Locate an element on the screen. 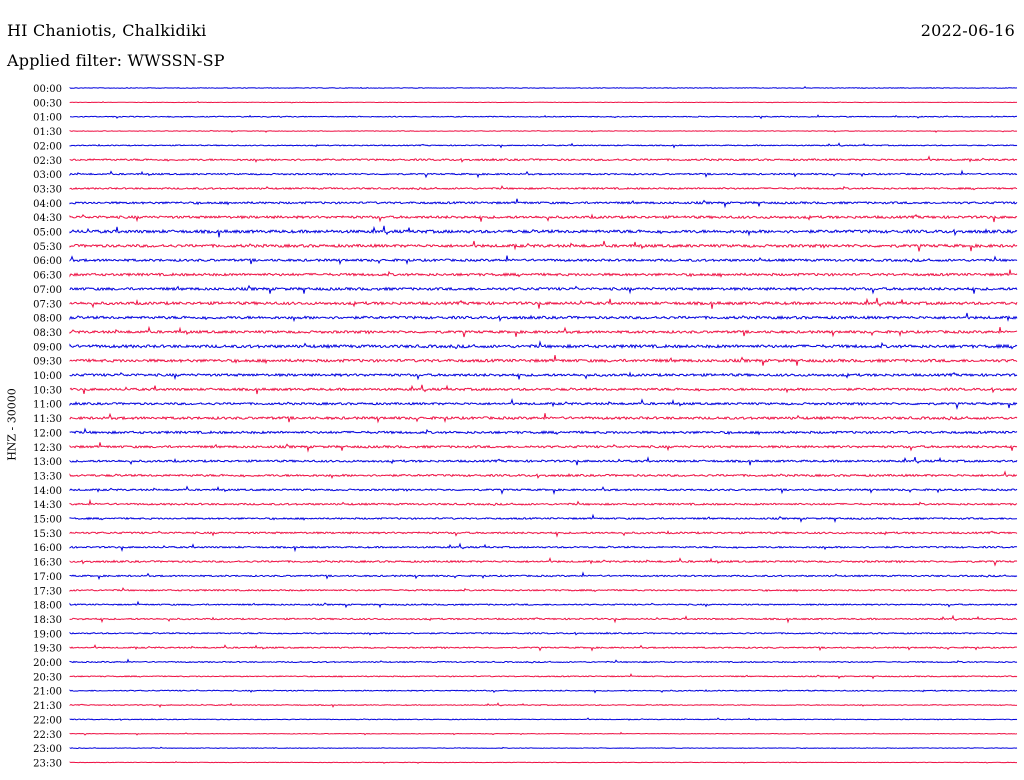 The image size is (1024, 780). row-time-label: 22:00 is located at coordinates (47, 720).